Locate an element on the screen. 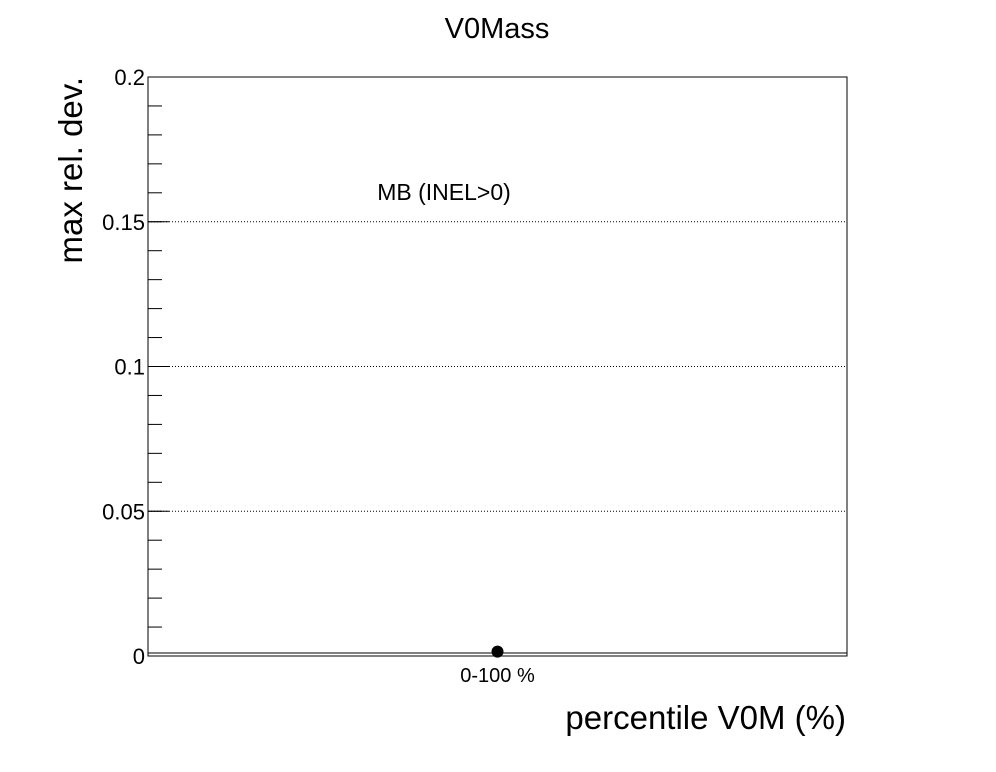 This screenshot has height=772, width=996. data-points is located at coordinates (497, 651).